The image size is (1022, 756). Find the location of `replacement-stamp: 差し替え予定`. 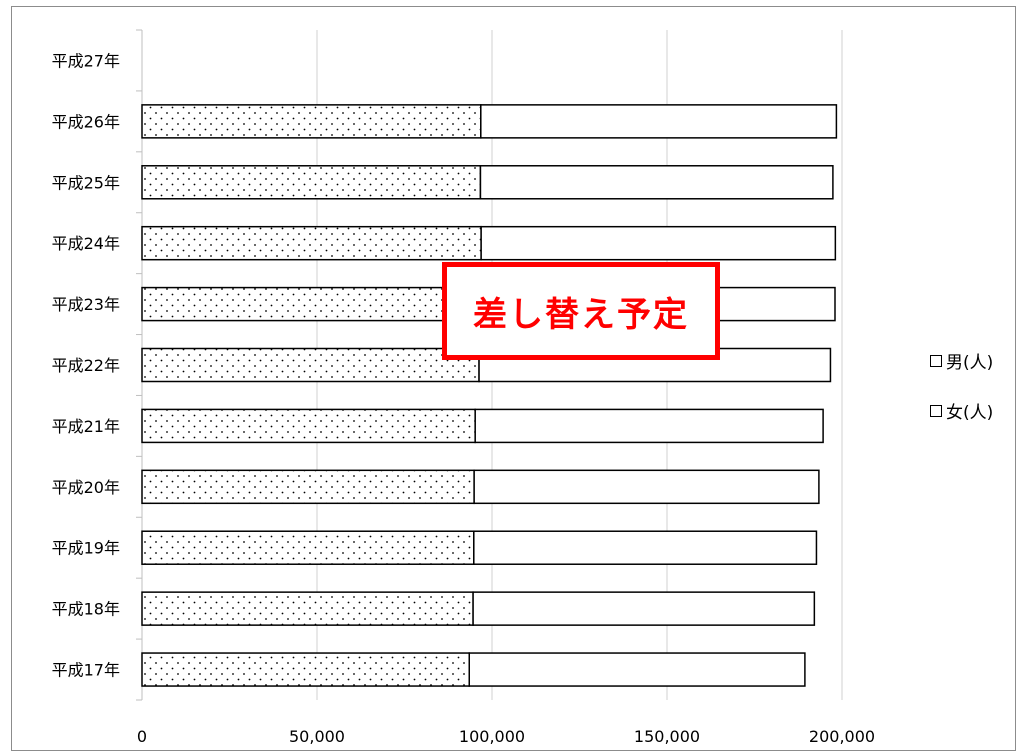

replacement-stamp: 差し替え予定 is located at coordinates (581, 311).